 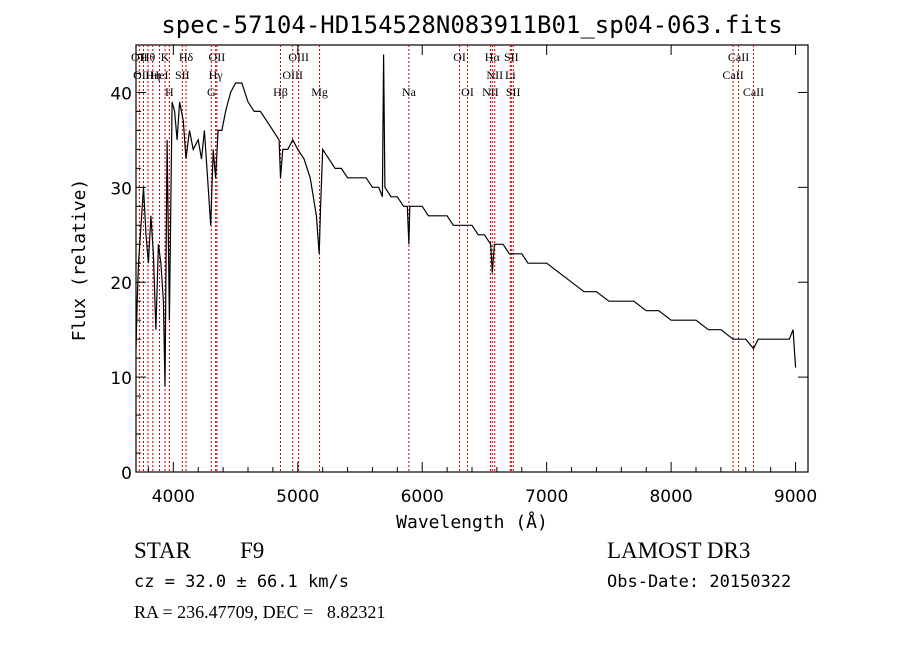 I want to click on line-marker-label-12: Hγ, so click(x=216, y=75).